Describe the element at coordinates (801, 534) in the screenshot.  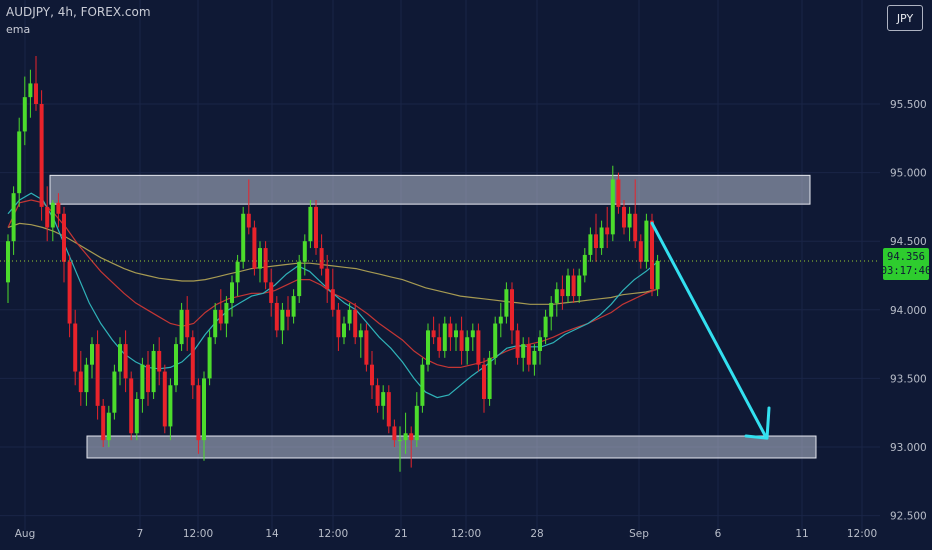
I see `x-tick-label: 11` at that location.